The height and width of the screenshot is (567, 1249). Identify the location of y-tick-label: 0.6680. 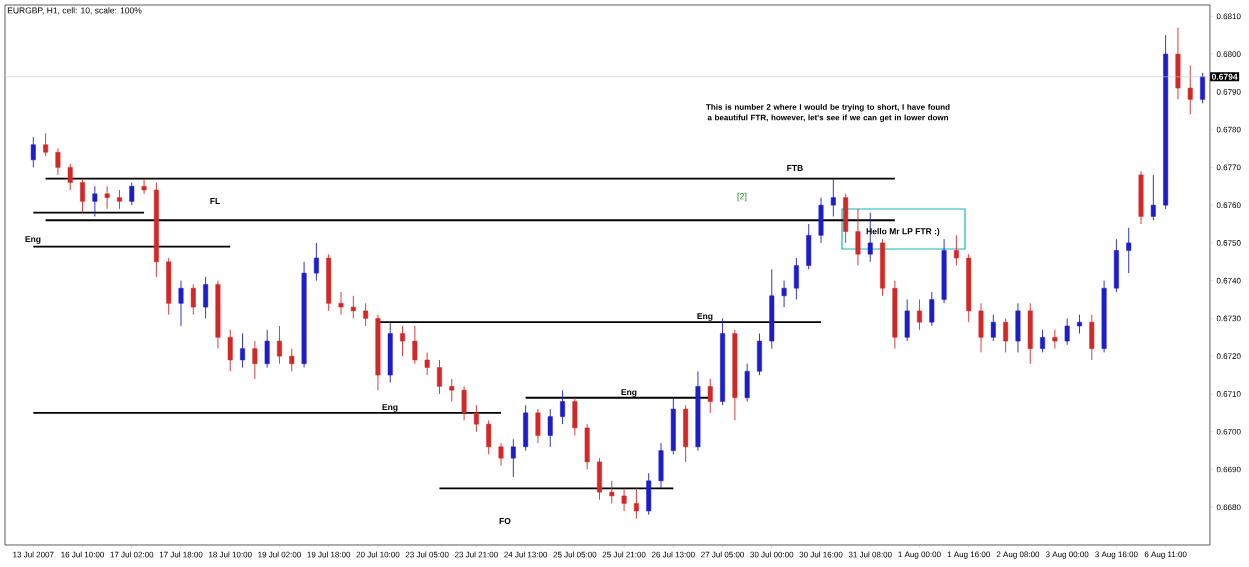
(1228, 507).